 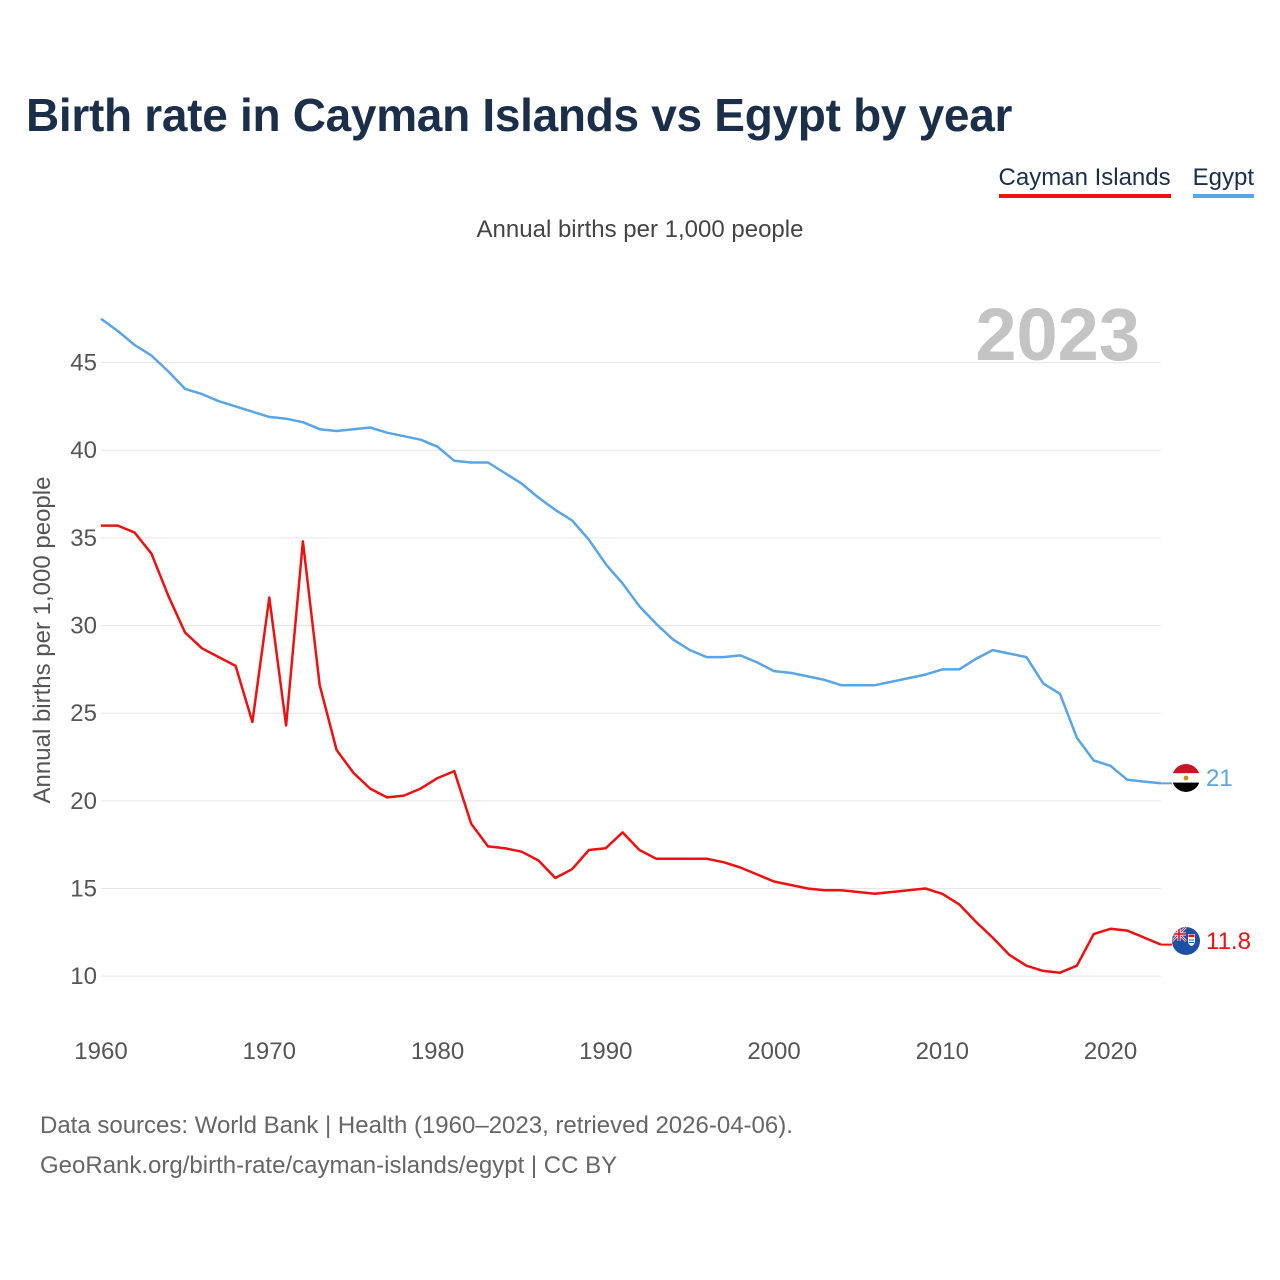 What do you see at coordinates (1084, 181) in the screenshot?
I see `legend-item-cayman-islands: Cayman Islands` at bounding box center [1084, 181].